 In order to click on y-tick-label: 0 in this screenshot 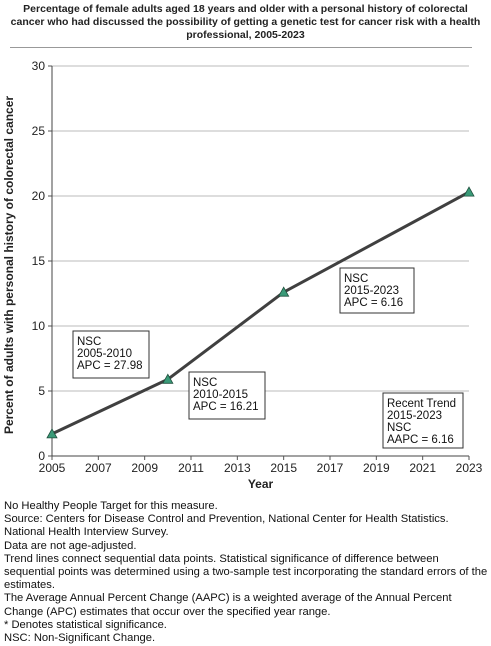, I will do `click(41, 456)`.